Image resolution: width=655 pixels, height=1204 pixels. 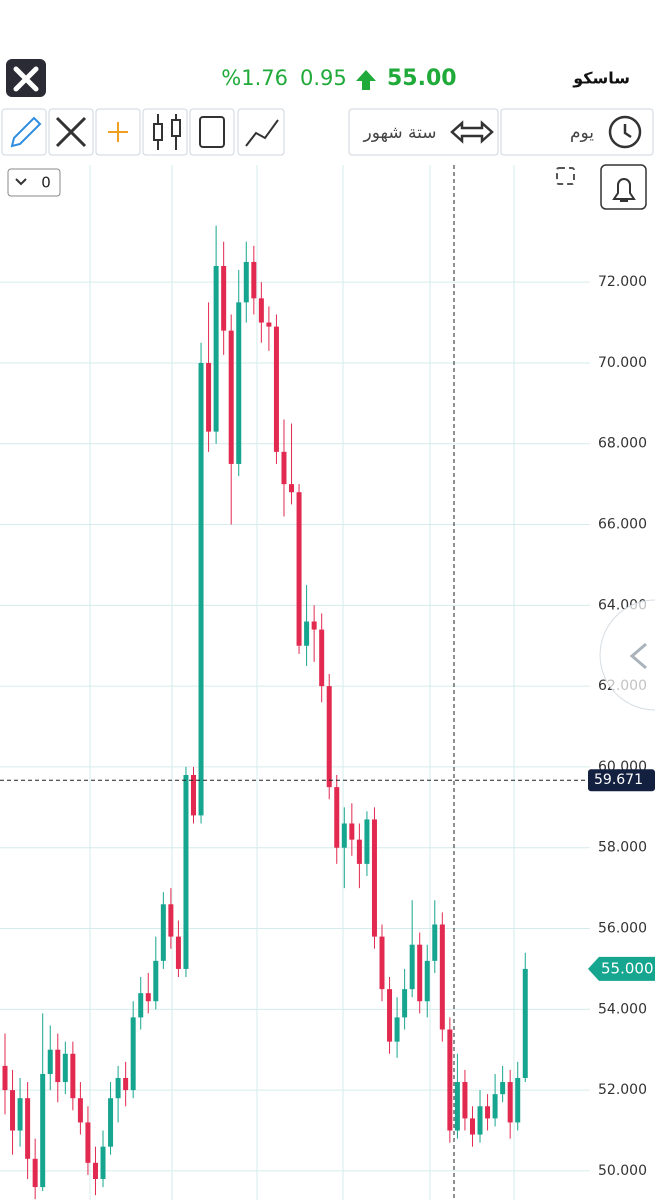 I want to click on side-panel-toggle, so click(x=627, y=655).